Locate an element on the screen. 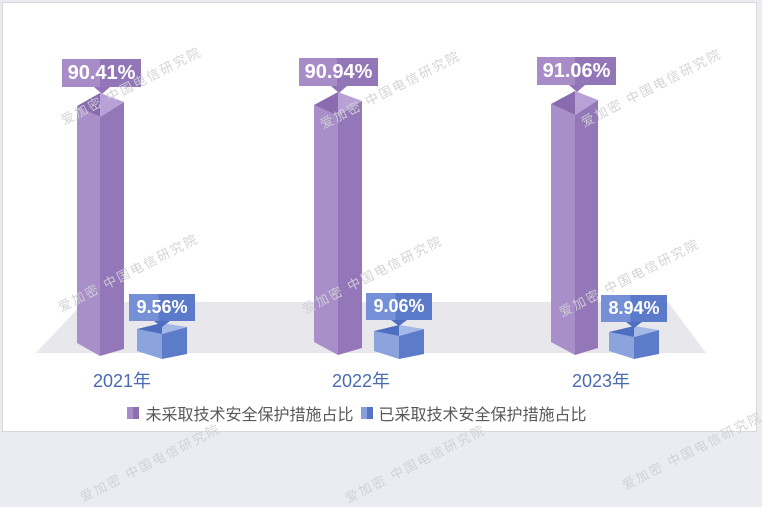  column-2022-protected is located at coordinates (399, 342).